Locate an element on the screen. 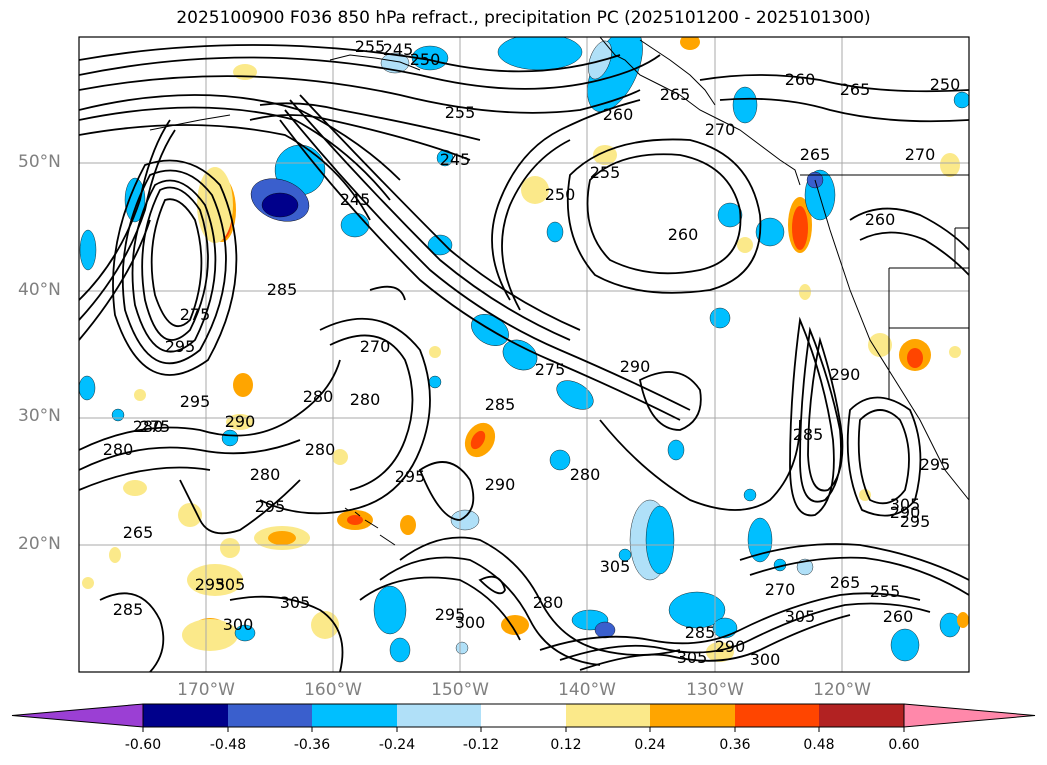 This screenshot has width=1047, height=765. contour-label: 245 is located at coordinates (455, 159).